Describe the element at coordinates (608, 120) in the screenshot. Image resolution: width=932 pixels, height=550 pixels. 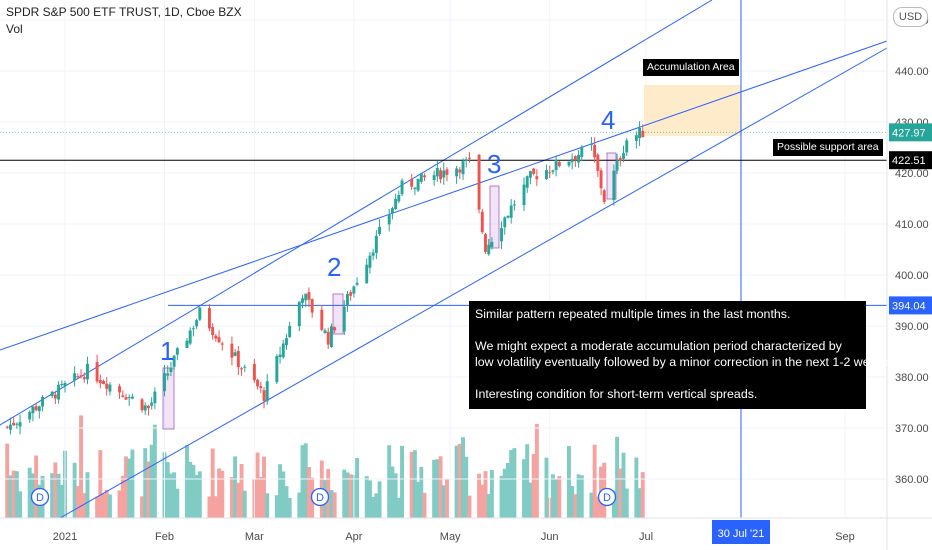
I see `wave-number-4: 4` at that location.